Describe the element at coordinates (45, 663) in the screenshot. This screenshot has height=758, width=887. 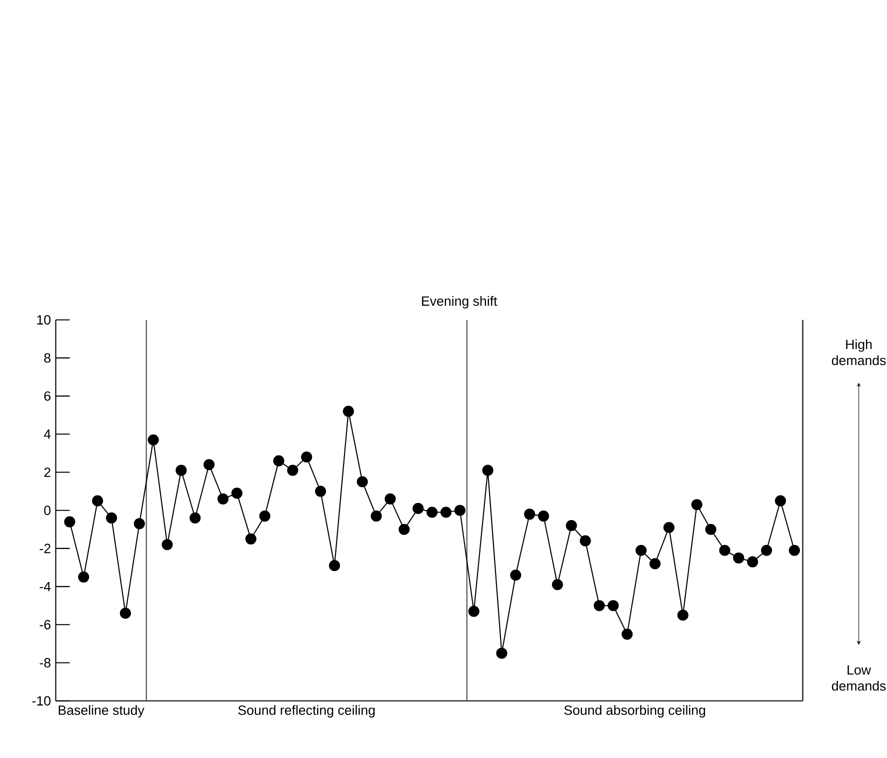
I see `y-tick-label: -8` at that location.